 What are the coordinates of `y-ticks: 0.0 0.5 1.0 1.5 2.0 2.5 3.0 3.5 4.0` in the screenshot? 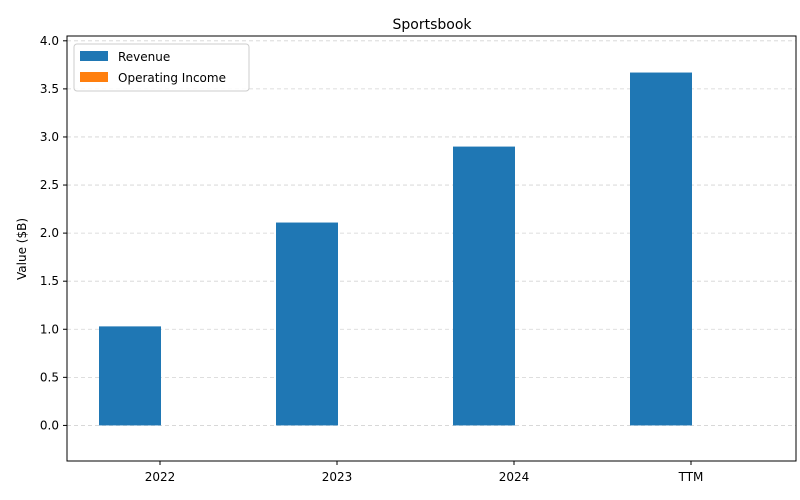 It's located at (53, 233).